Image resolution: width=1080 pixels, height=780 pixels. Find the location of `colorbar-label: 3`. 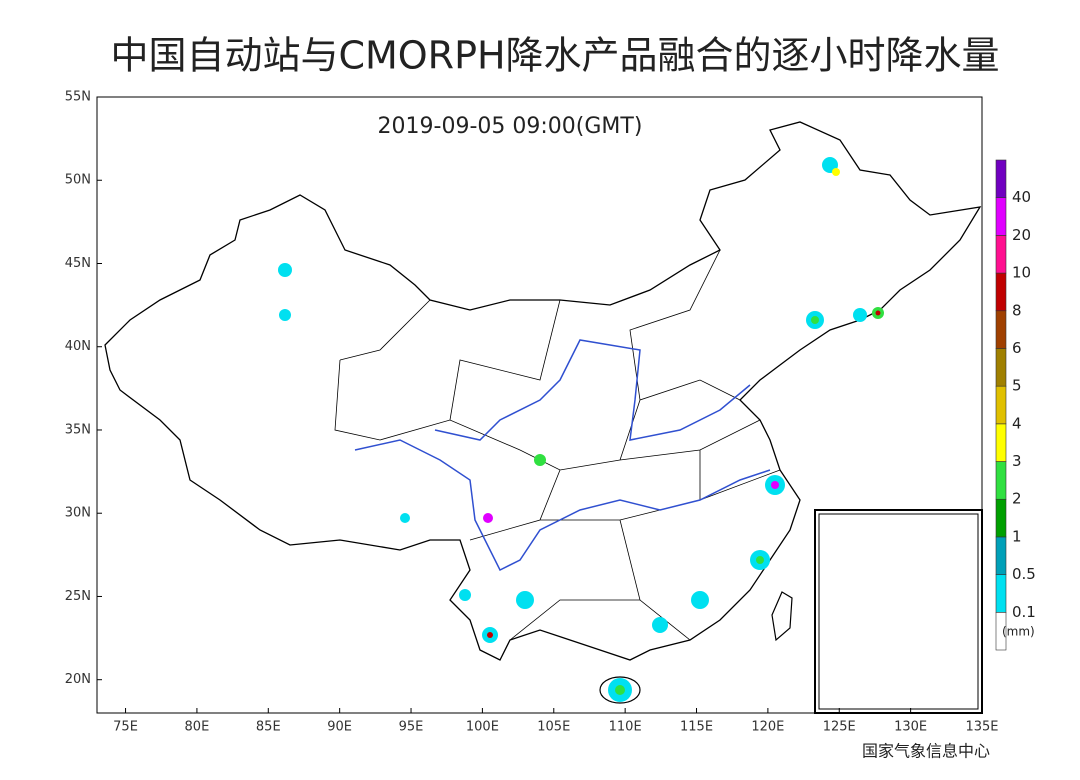

colorbar-label: 3 is located at coordinates (1017, 461).